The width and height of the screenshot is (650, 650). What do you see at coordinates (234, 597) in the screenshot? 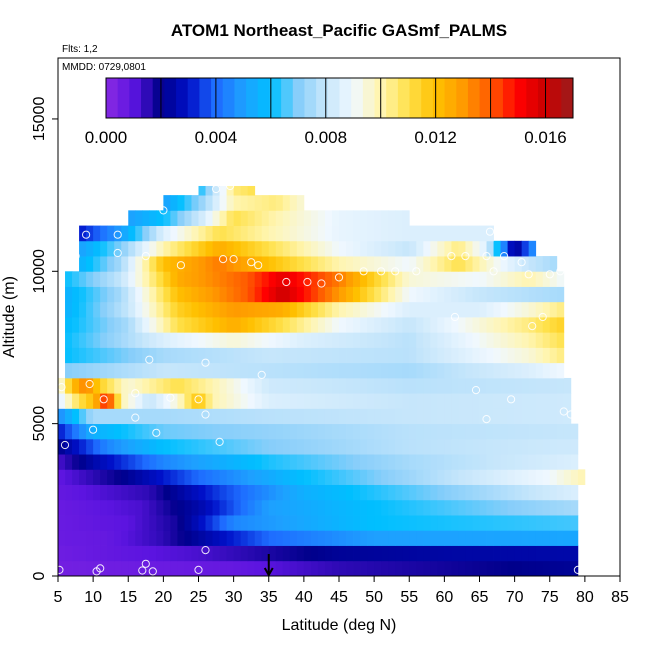
I see `x-tick-label: 30` at bounding box center [234, 597].